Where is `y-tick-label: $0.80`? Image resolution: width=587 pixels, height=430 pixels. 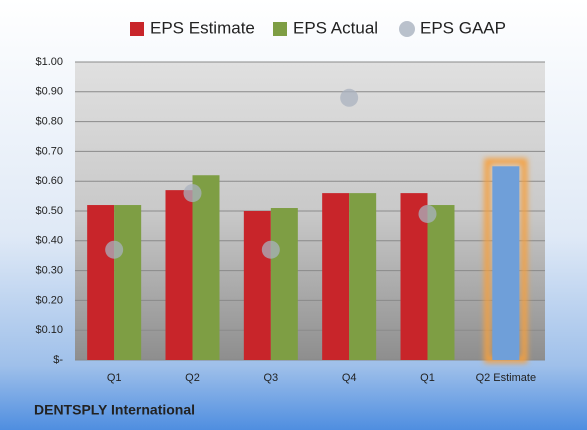
y-tick-label: $0.80 is located at coordinates (49, 122).